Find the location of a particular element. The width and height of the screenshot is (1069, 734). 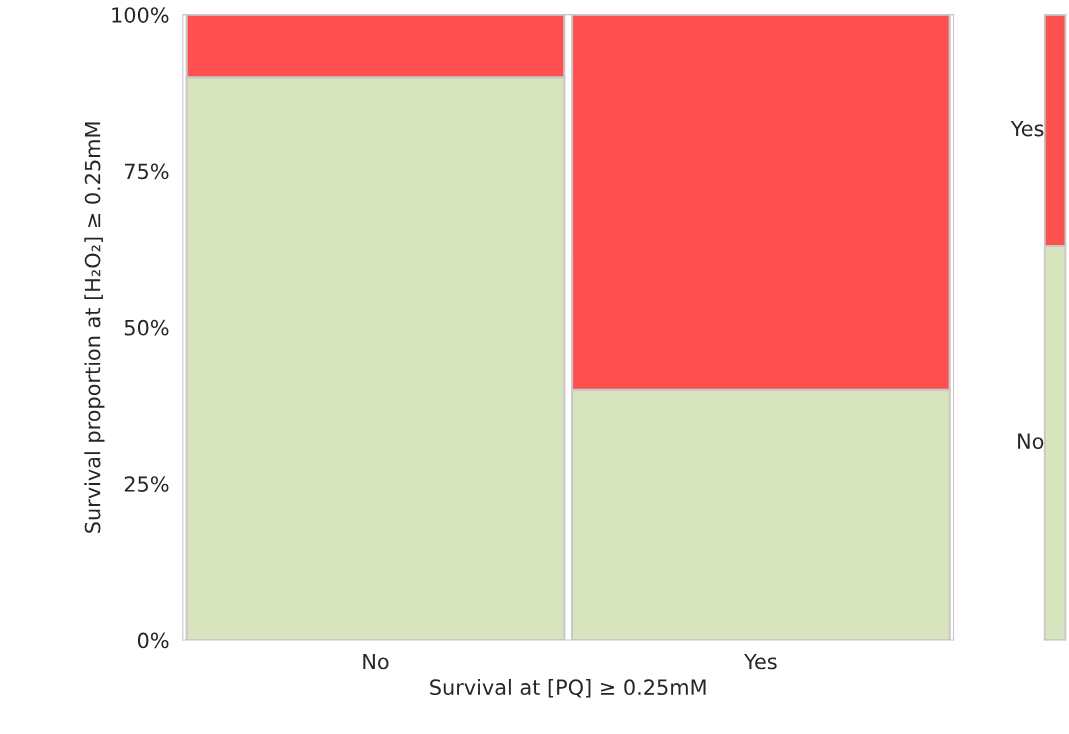

series-label: Yes is located at coordinates (1027, 128).